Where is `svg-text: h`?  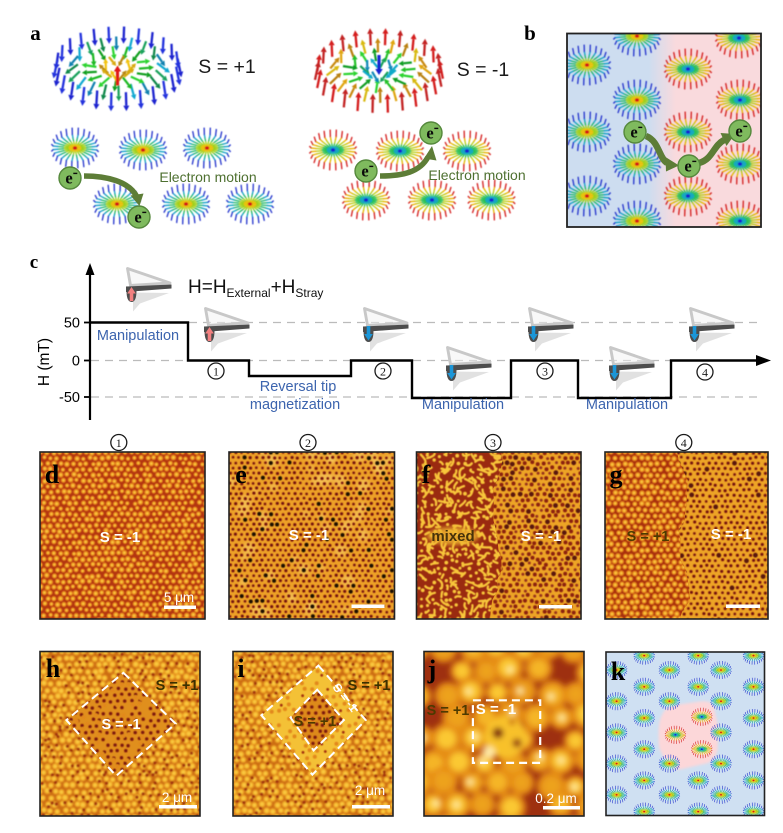 svg-text: h is located at coordinates (53, 668).